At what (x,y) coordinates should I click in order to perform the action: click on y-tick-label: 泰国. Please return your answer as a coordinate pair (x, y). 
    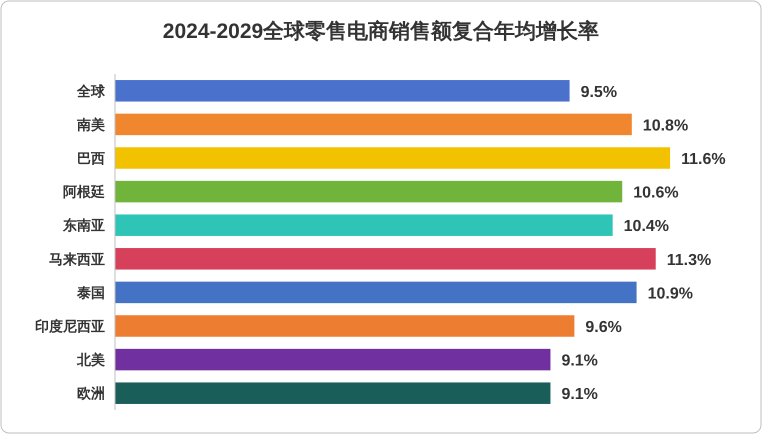
    Looking at the image, I should click on (90, 292).